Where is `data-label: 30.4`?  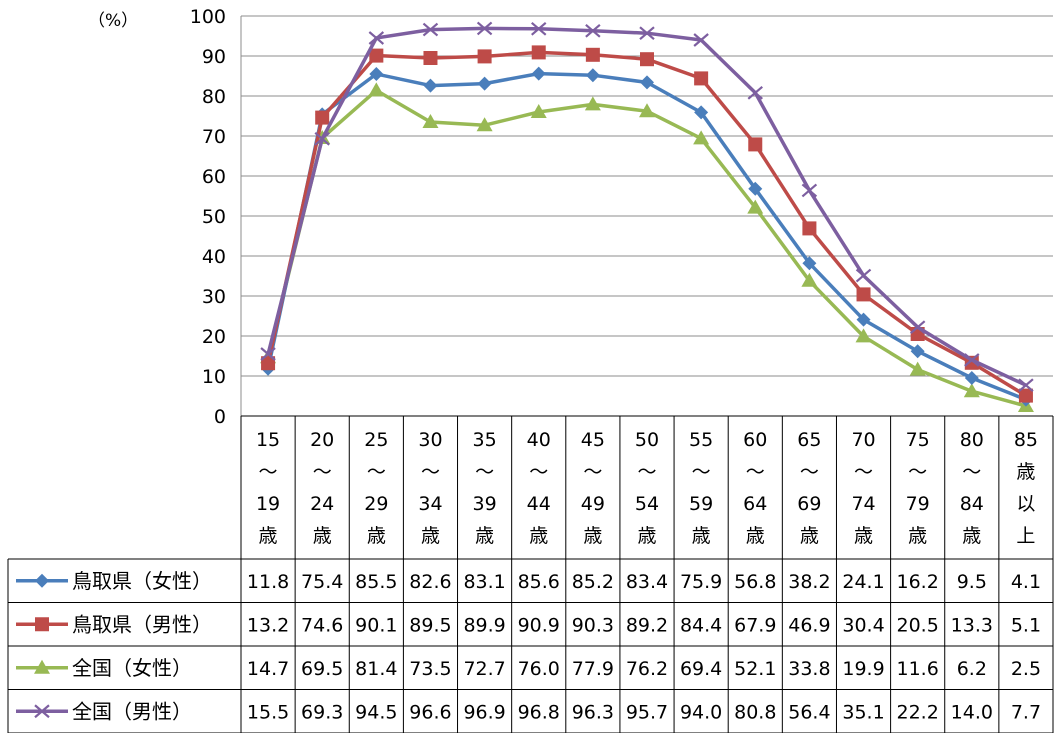 data-label: 30.4 is located at coordinates (863, 625).